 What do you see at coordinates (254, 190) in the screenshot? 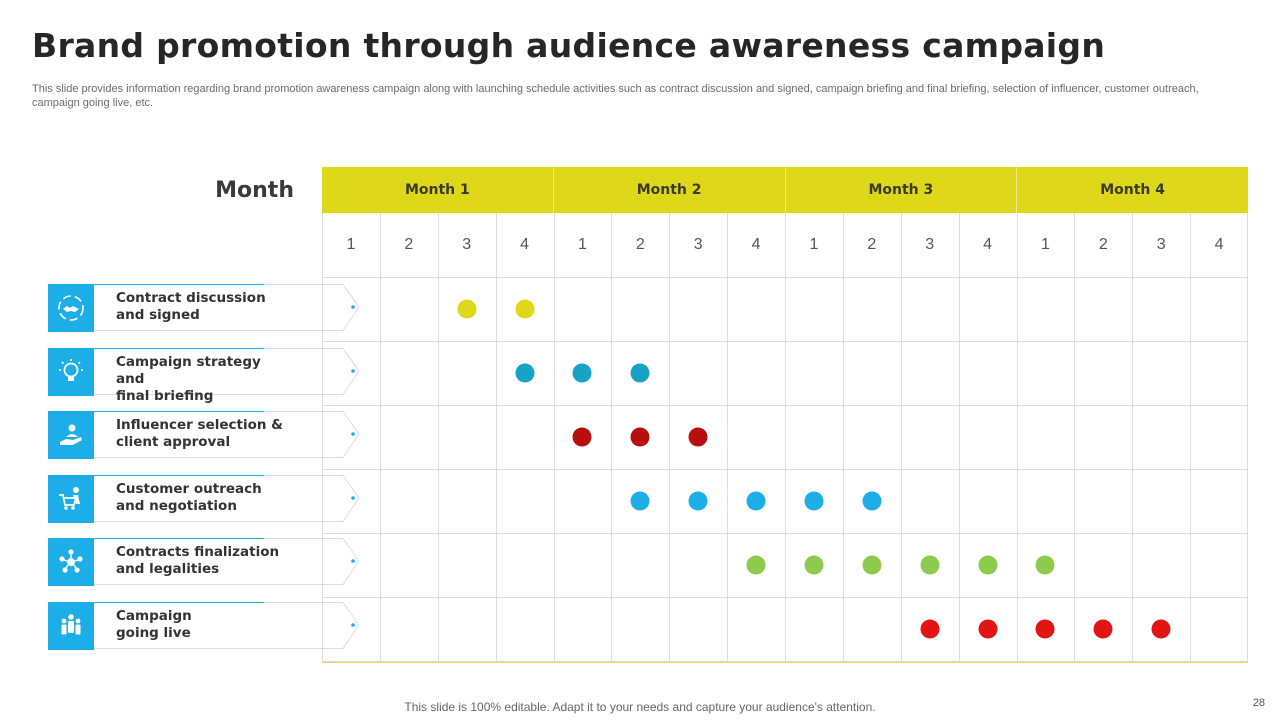
I see `row-header-month: Month` at bounding box center [254, 190].